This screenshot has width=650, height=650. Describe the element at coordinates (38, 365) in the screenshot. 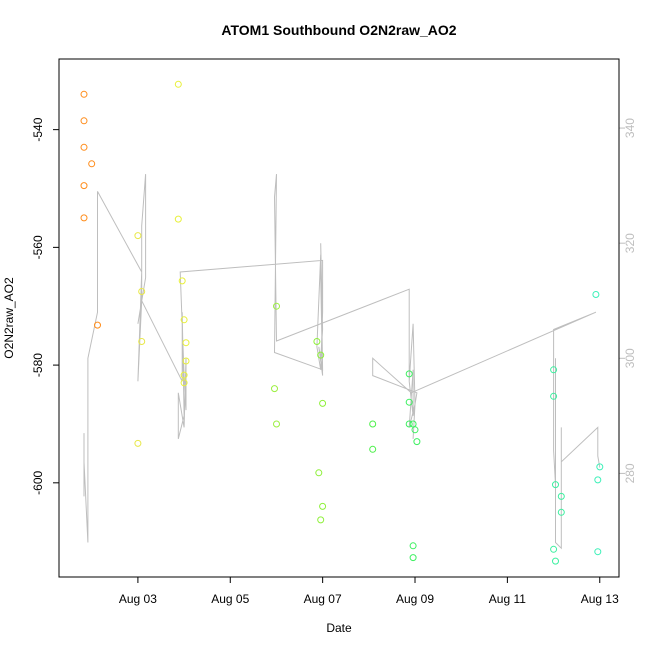

I see `y-tick-label: -580` at that location.